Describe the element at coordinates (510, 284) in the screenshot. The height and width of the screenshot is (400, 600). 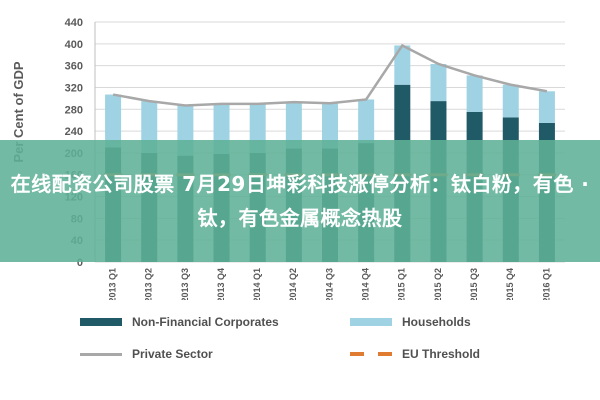
I see `x-tick-11: 2015 Q4` at that location.